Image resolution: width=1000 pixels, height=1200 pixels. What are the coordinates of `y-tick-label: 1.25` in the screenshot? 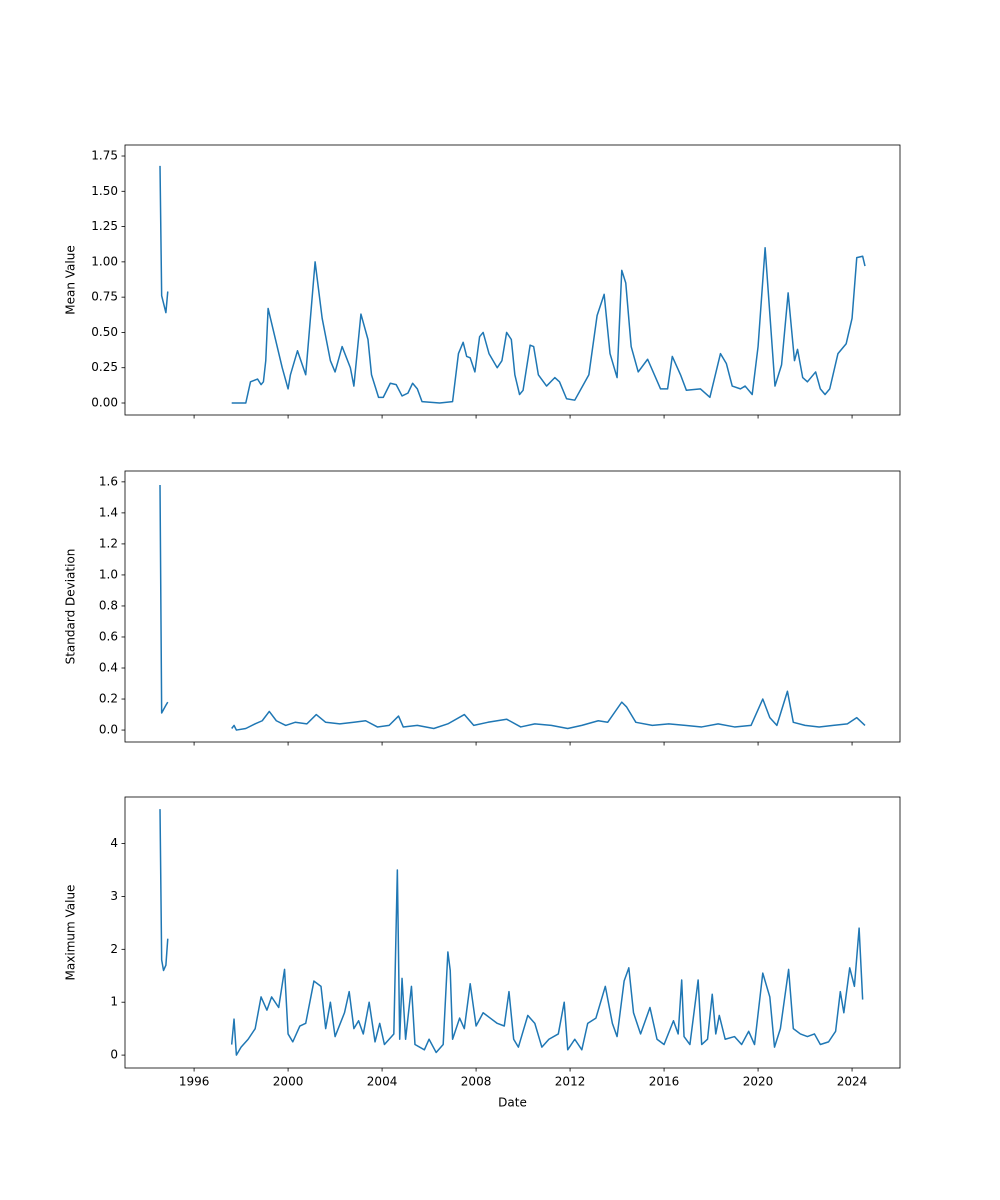 It's located at (104, 226).